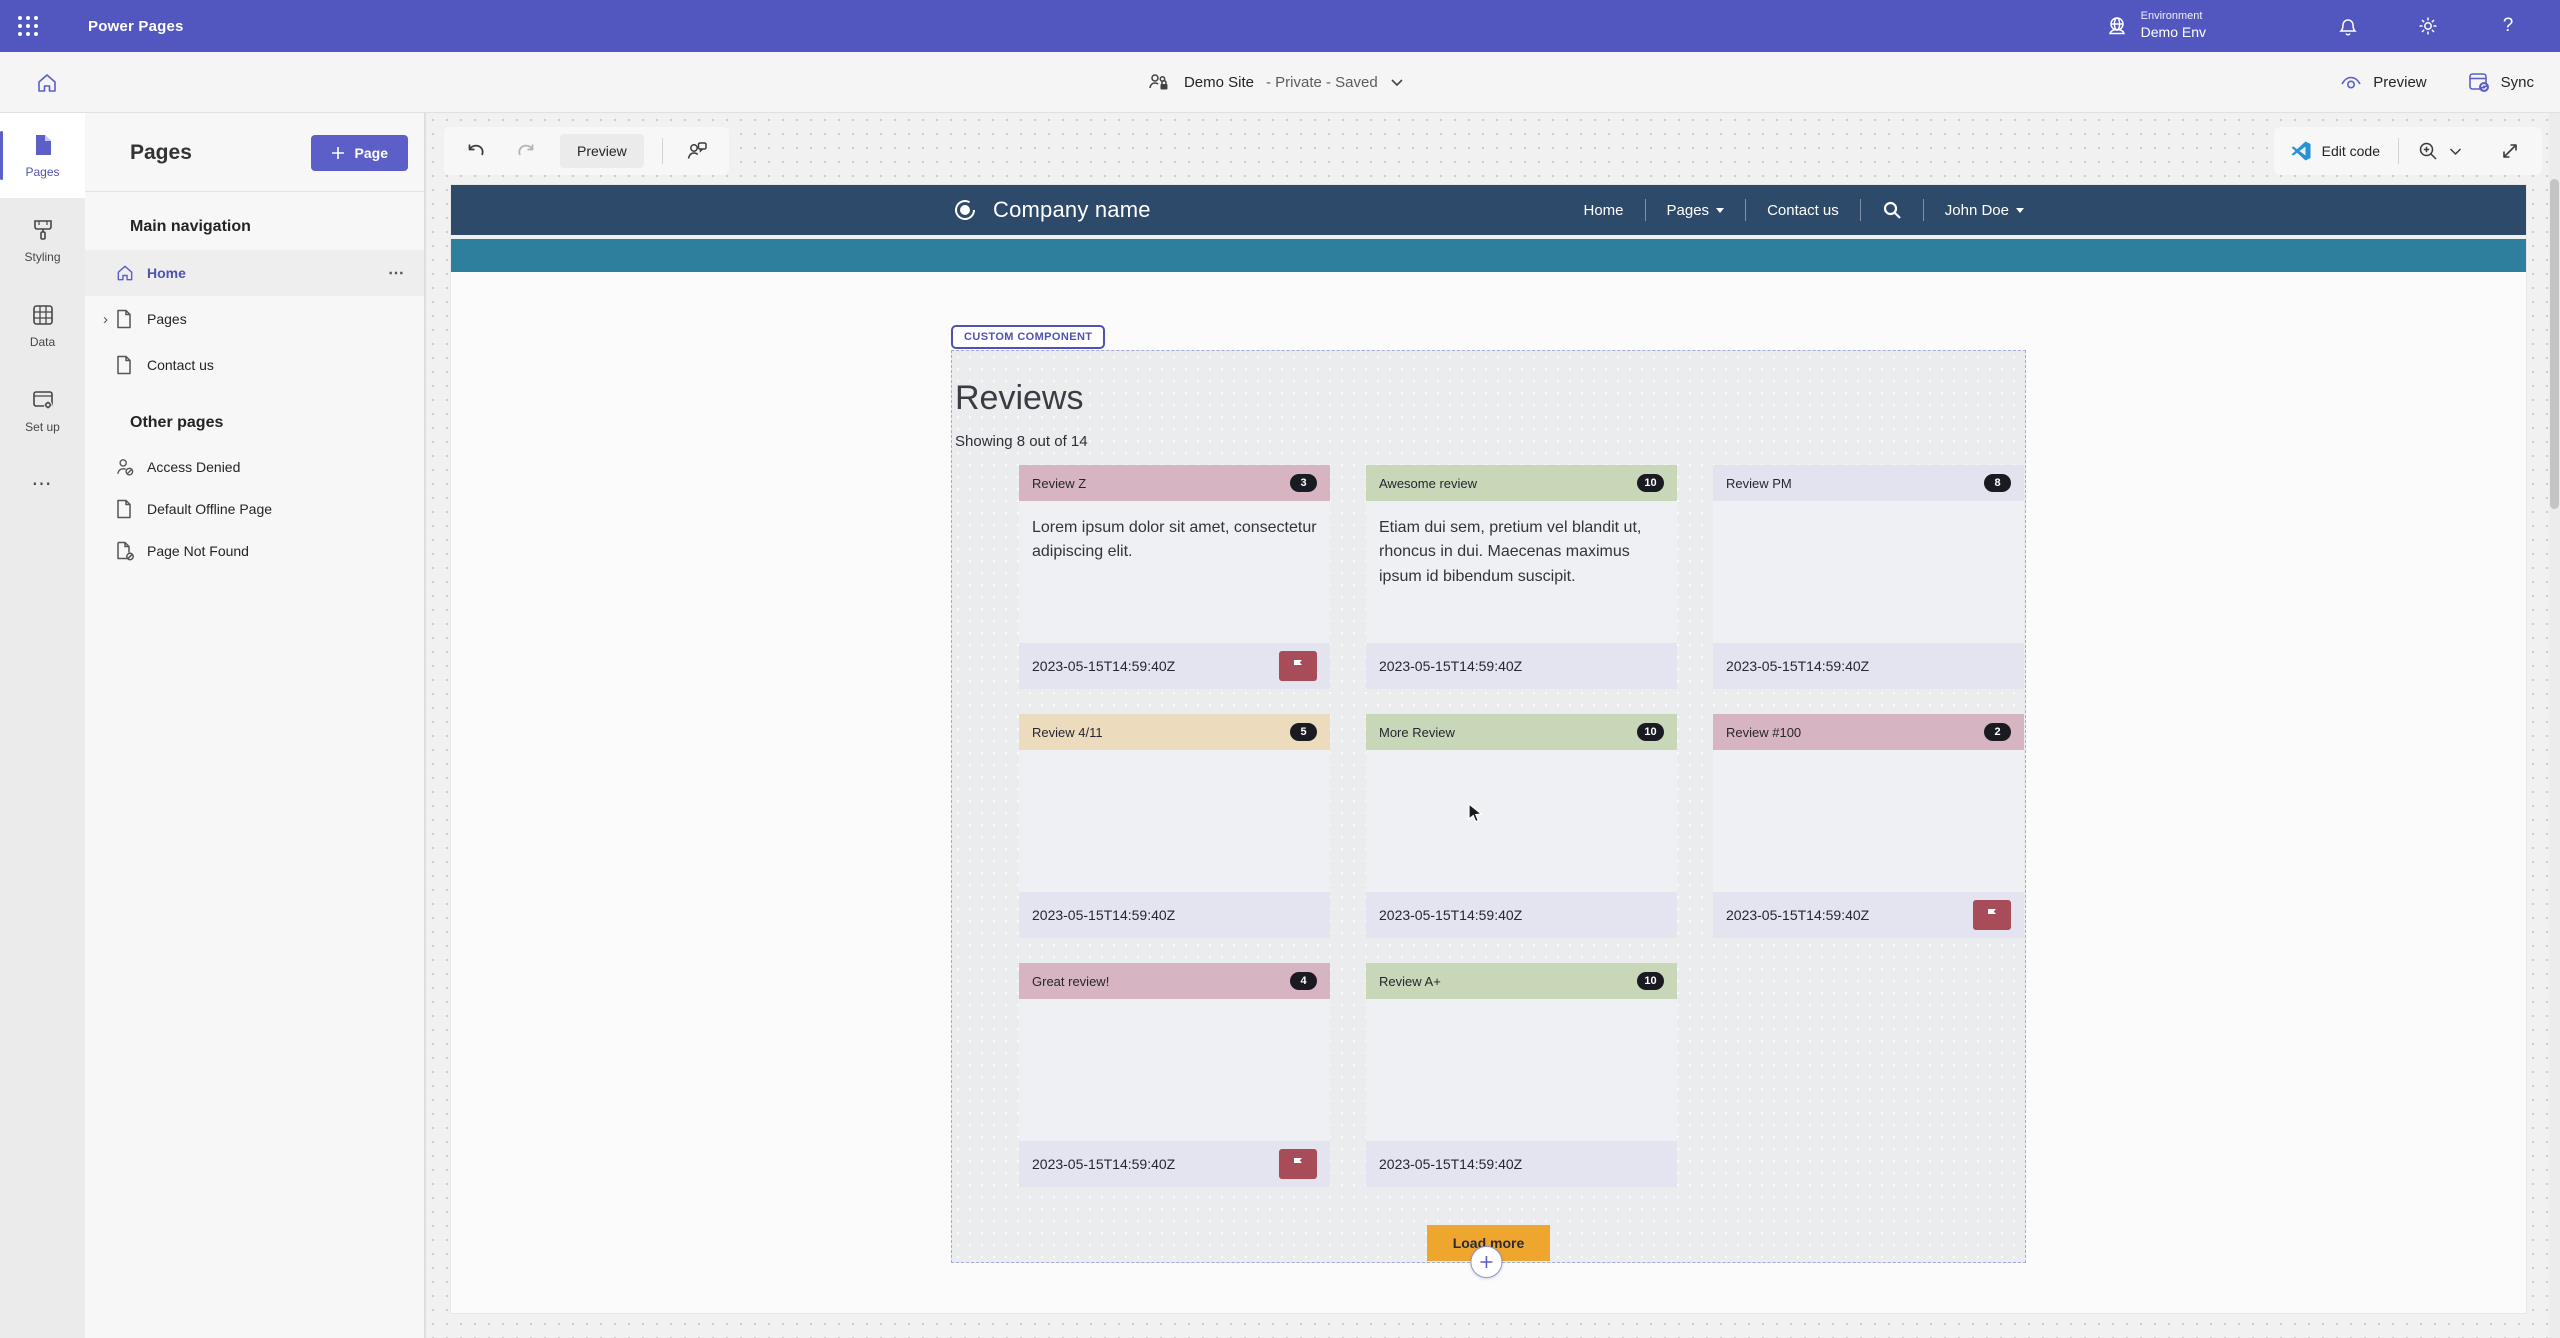 Image resolution: width=2560 pixels, height=1338 pixels. I want to click on rail-item-data: Data, so click(42, 325).